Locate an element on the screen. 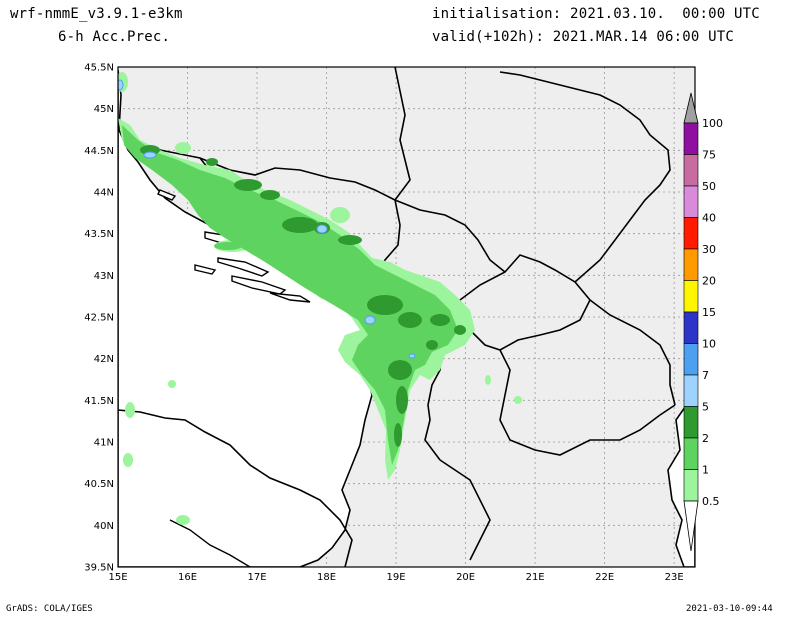  colorbar-label: 0.5 is located at coordinates (711, 501).